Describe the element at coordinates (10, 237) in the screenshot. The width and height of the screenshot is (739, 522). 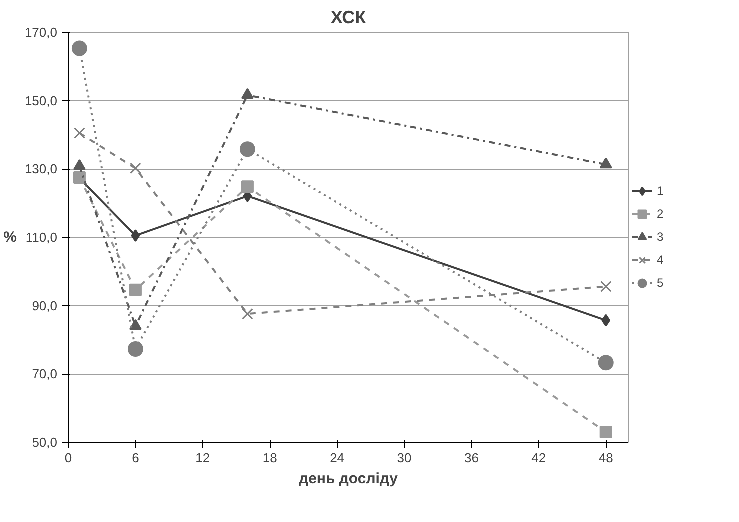
I see `y-axis-title: %` at that location.